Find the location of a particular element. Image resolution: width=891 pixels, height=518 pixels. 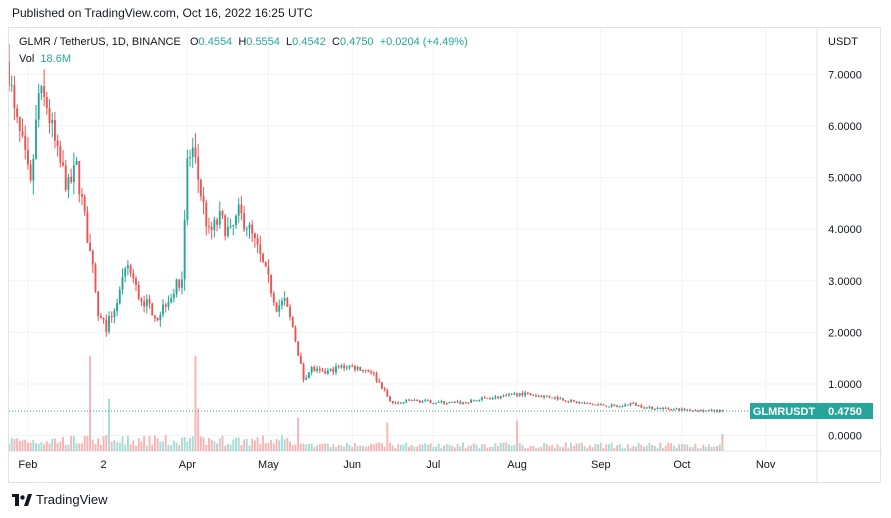

x-tick-label: Jul is located at coordinates (433, 465).